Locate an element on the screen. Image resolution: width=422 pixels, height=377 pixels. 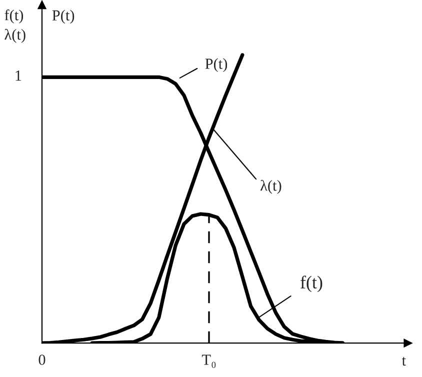
text: P(t) is located at coordinates (63, 17).